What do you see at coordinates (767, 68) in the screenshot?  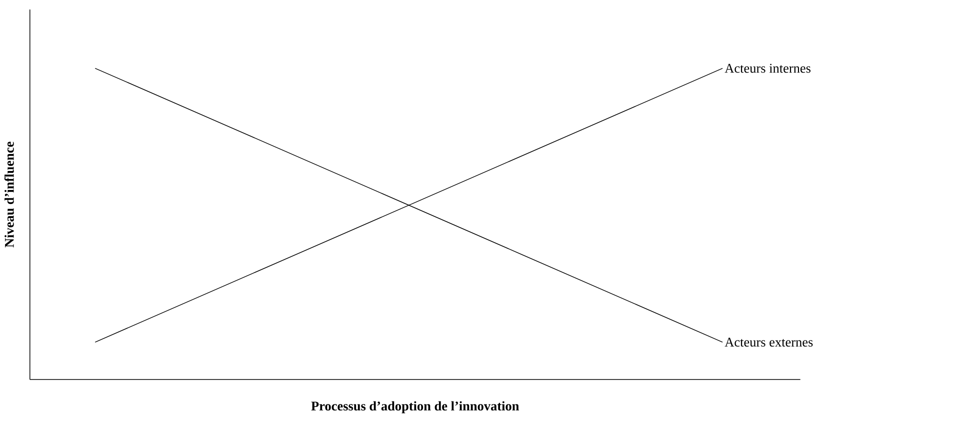 I see `series-label: Acteurs internes` at bounding box center [767, 68].